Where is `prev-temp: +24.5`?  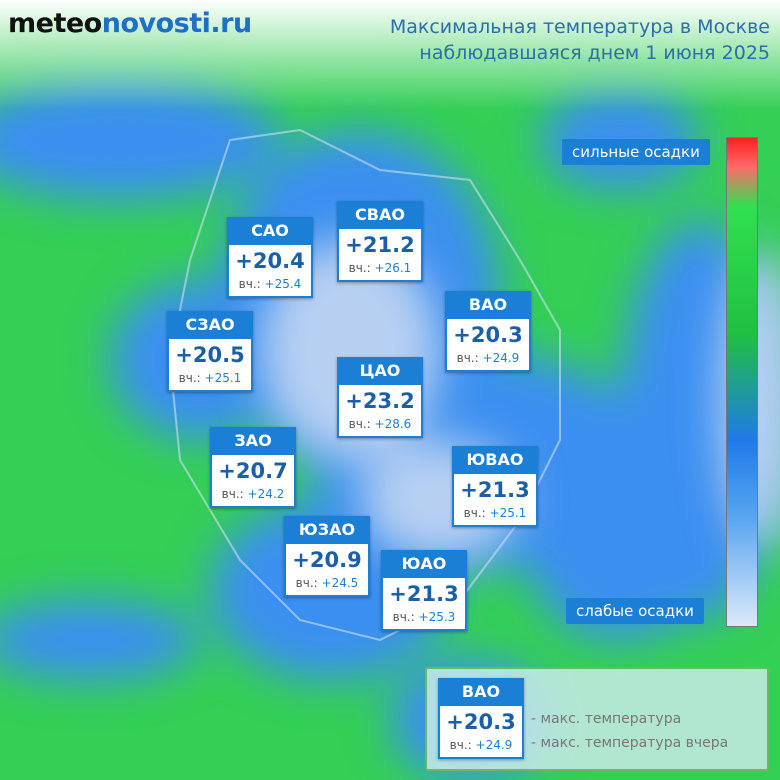
prev-temp: +24.5 is located at coordinates (340, 583).